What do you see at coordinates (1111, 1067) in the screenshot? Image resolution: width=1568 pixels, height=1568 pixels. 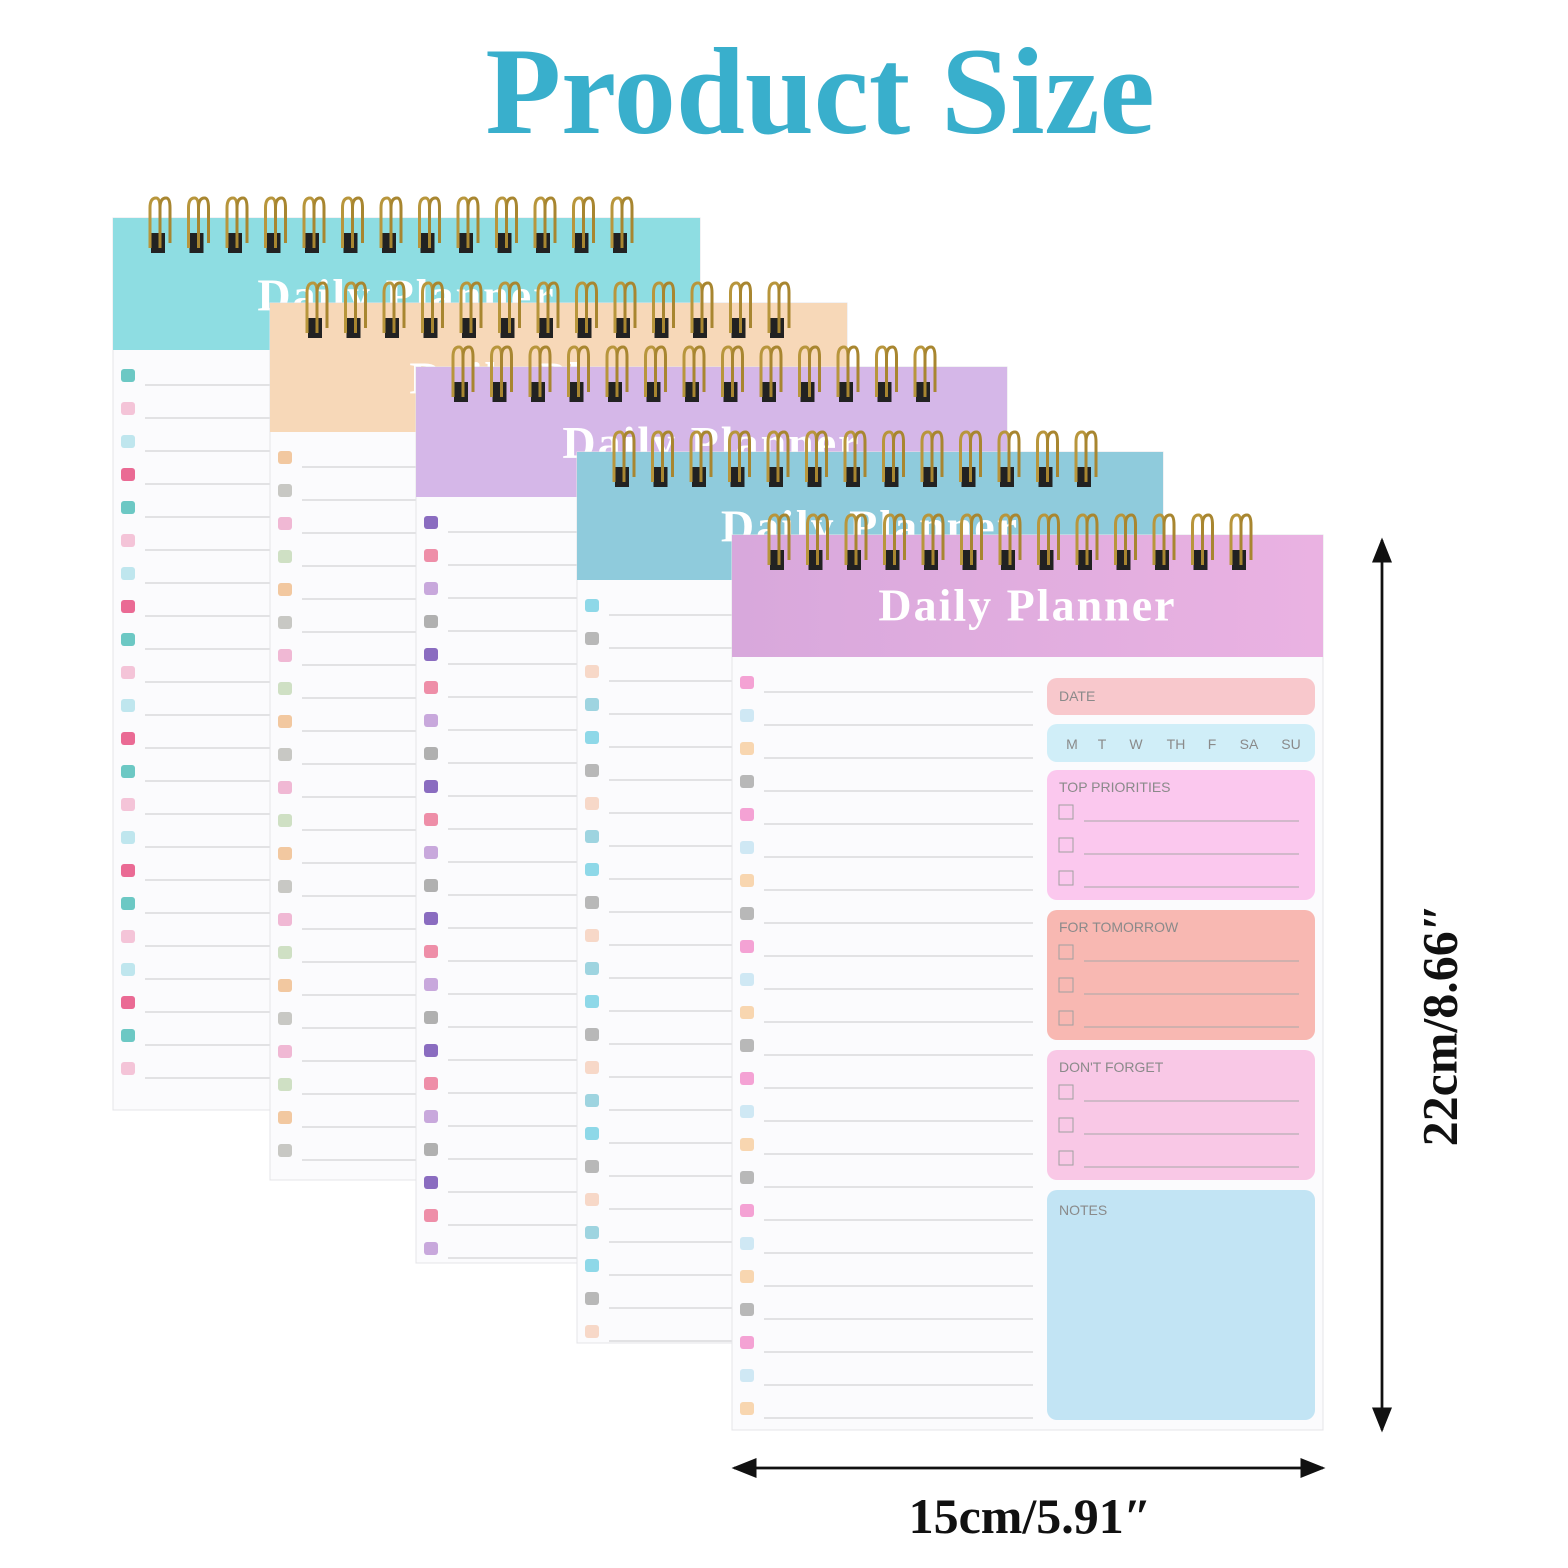 I see `section-label: DON'T FORGET` at bounding box center [1111, 1067].